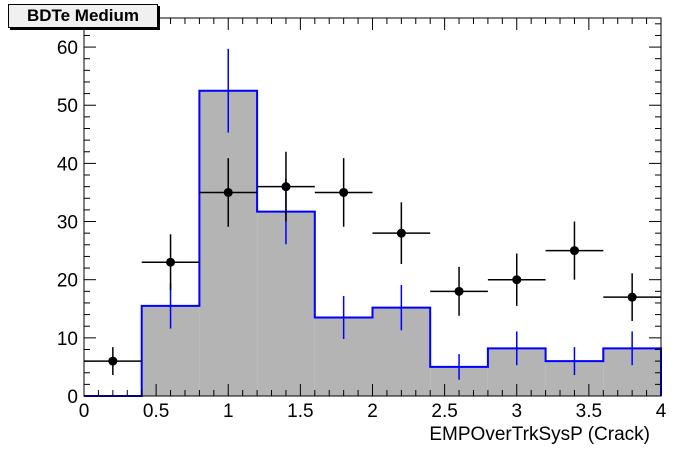 The image size is (696, 472). What do you see at coordinates (228, 243) in the screenshot?
I see `histogram-bin` at bounding box center [228, 243].